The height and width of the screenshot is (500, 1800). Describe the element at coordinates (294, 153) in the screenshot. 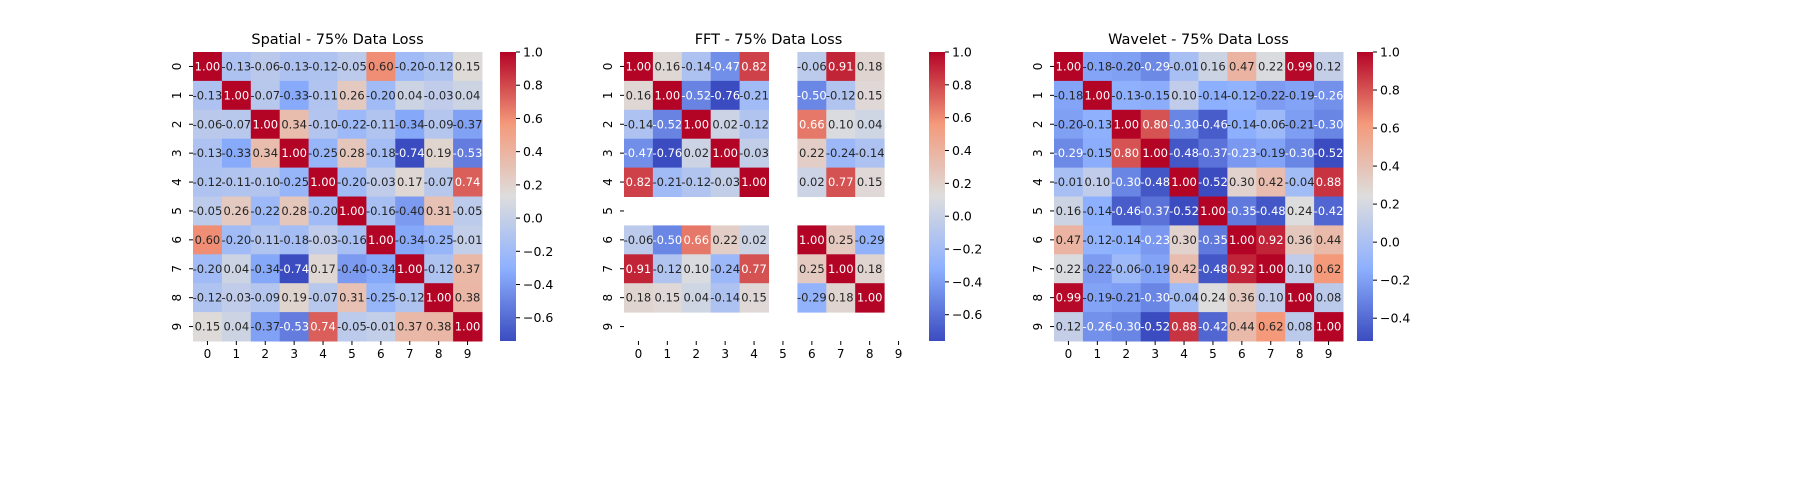

I see `cell-label-3-3: 1.00` at that location.